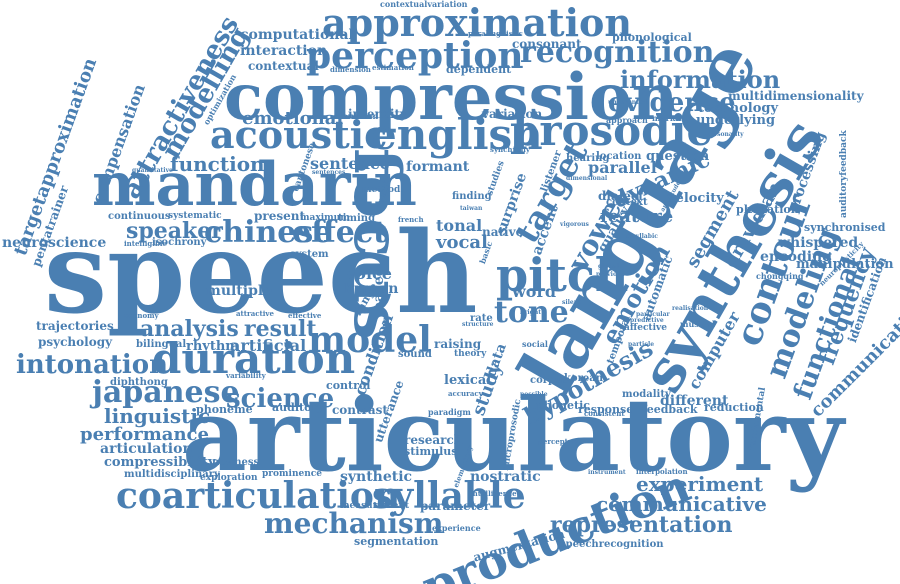 The height and width of the screenshot is (584, 900). Describe the element at coordinates (92, 365) in the screenshot. I see `word-intonation: intonation` at that location.